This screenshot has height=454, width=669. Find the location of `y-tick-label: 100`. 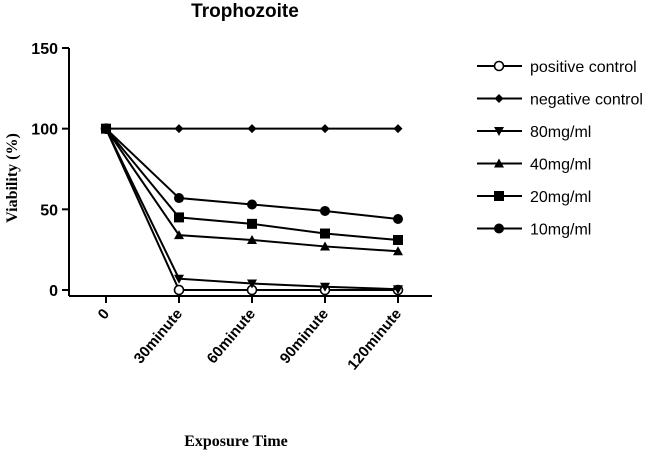

y-tick-label: 100 is located at coordinates (44, 130).